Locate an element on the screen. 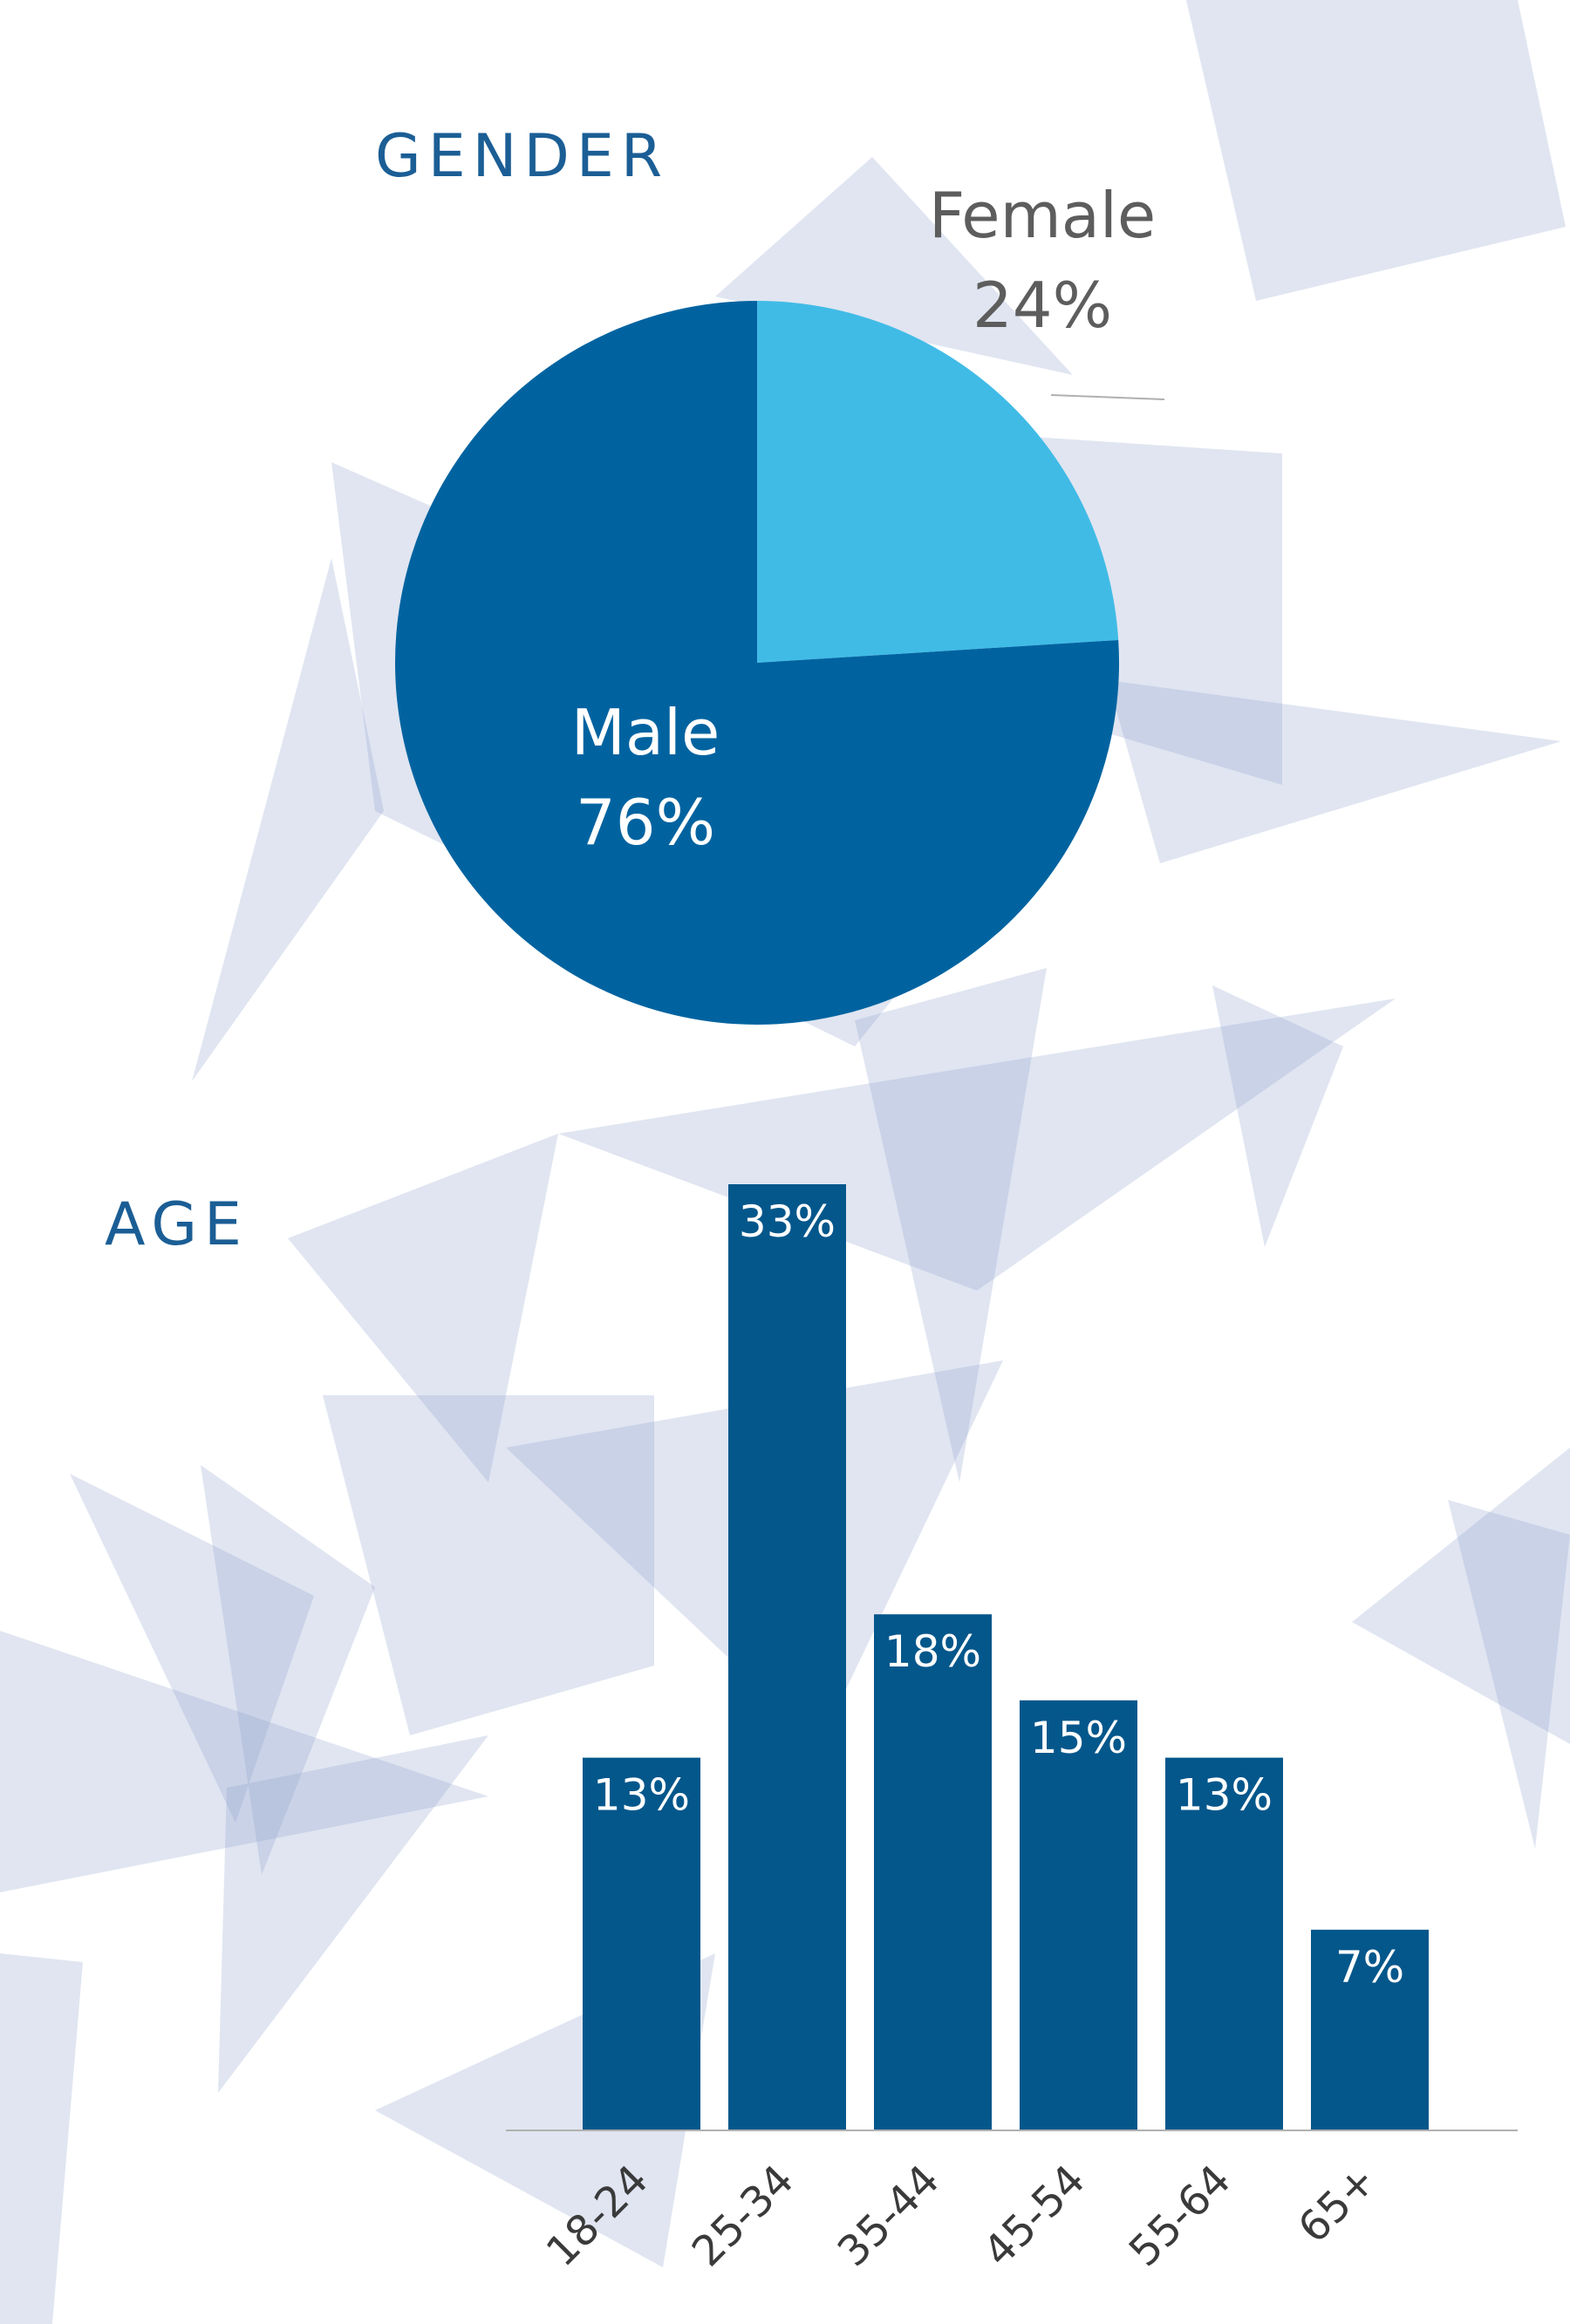 This screenshot has height=2324, width=1570. bar-data-label: 15% is located at coordinates (1078, 1738).